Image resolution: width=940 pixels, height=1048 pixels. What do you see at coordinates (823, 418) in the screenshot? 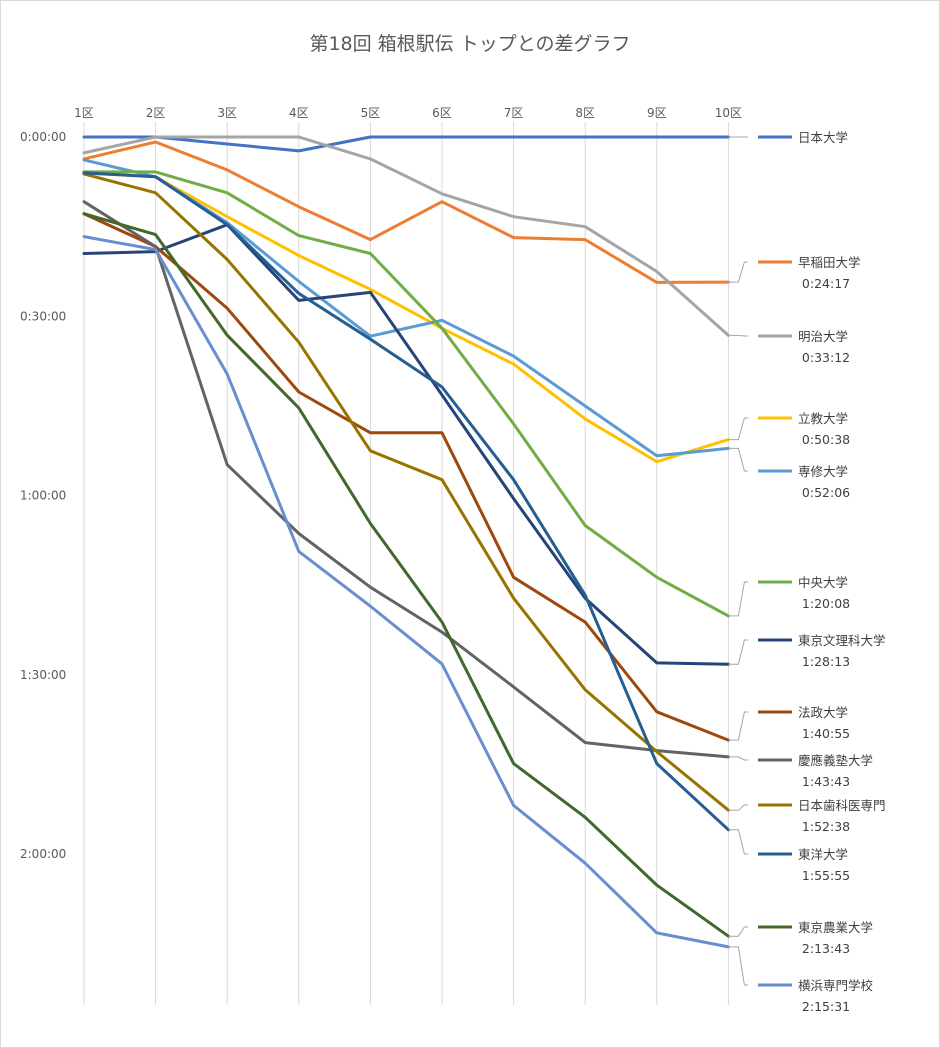
I see `legend-series-name: 立教大学` at bounding box center [823, 418].